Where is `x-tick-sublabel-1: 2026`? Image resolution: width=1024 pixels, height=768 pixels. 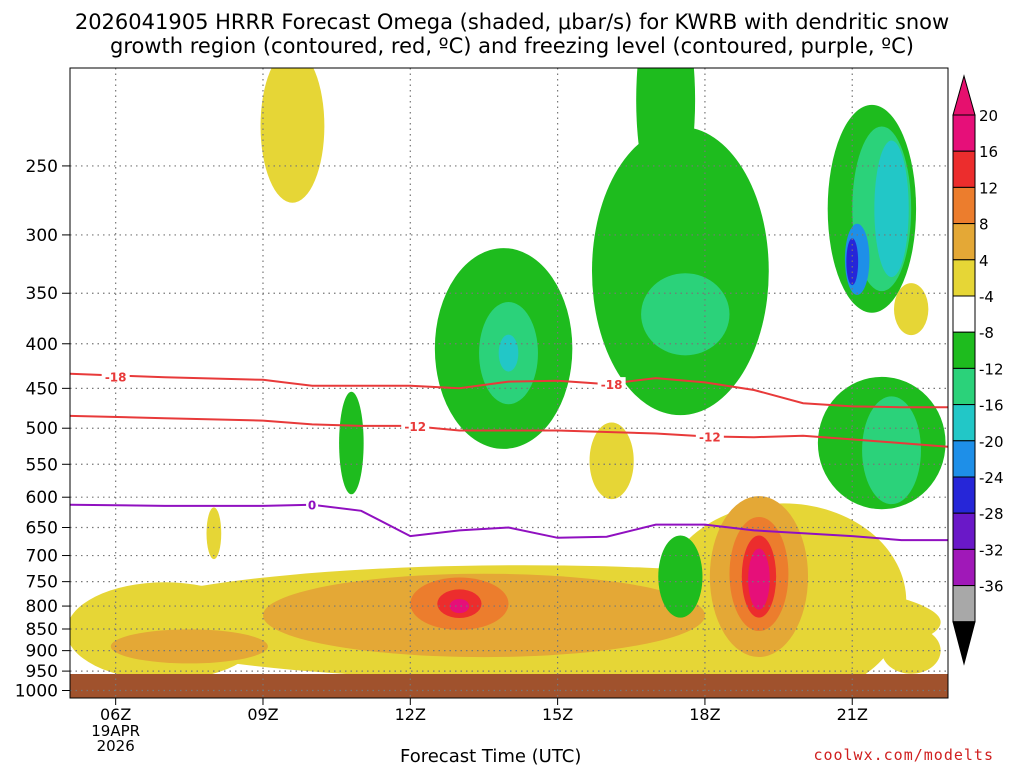
x-tick-sublabel-1: 2026 is located at coordinates (116, 746).